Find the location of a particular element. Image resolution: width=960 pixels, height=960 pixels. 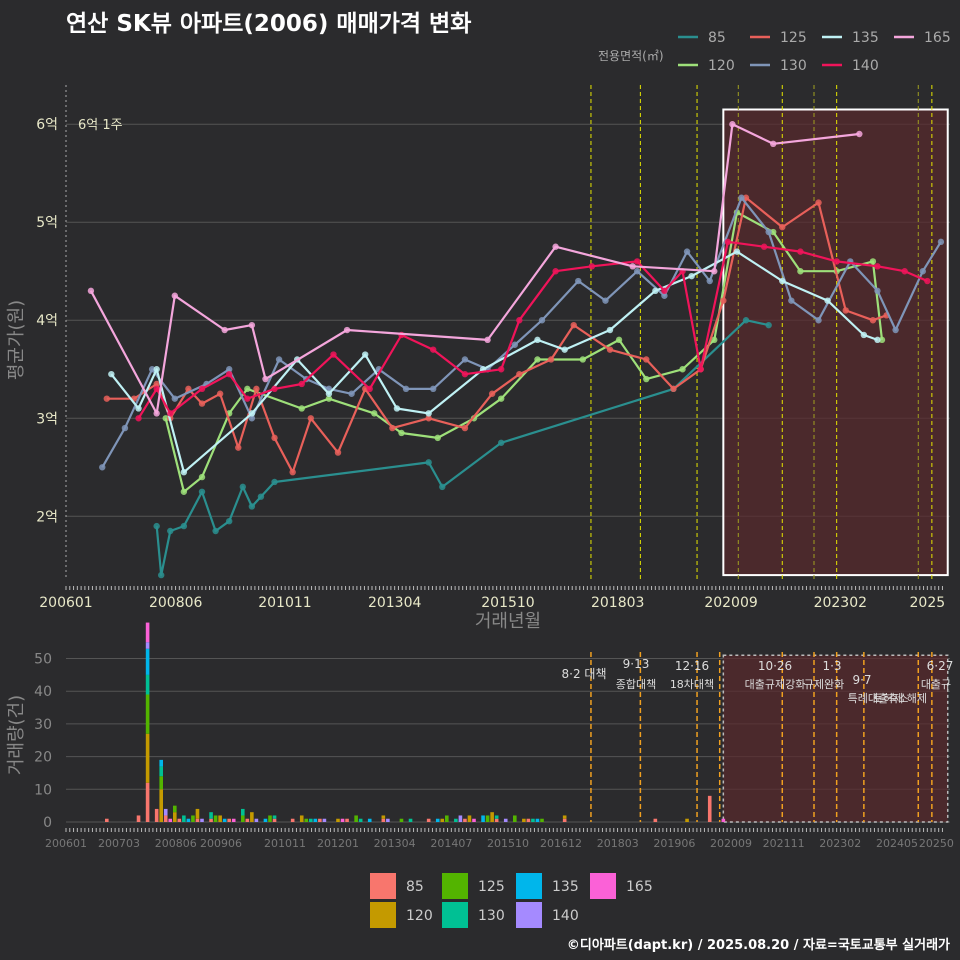

volume-y-tick-label: 40 is located at coordinates (43, 692).